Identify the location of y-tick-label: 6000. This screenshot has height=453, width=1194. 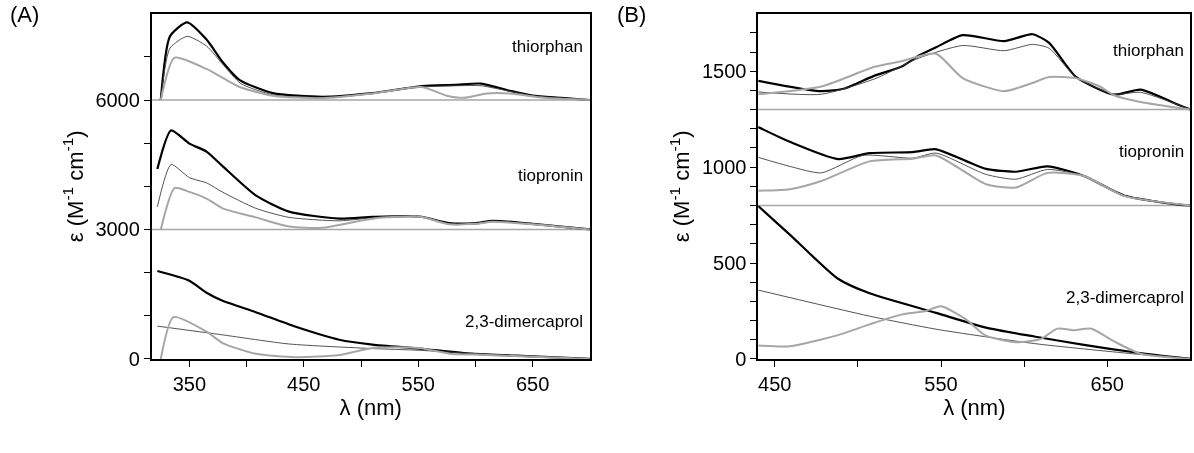
(117, 100).